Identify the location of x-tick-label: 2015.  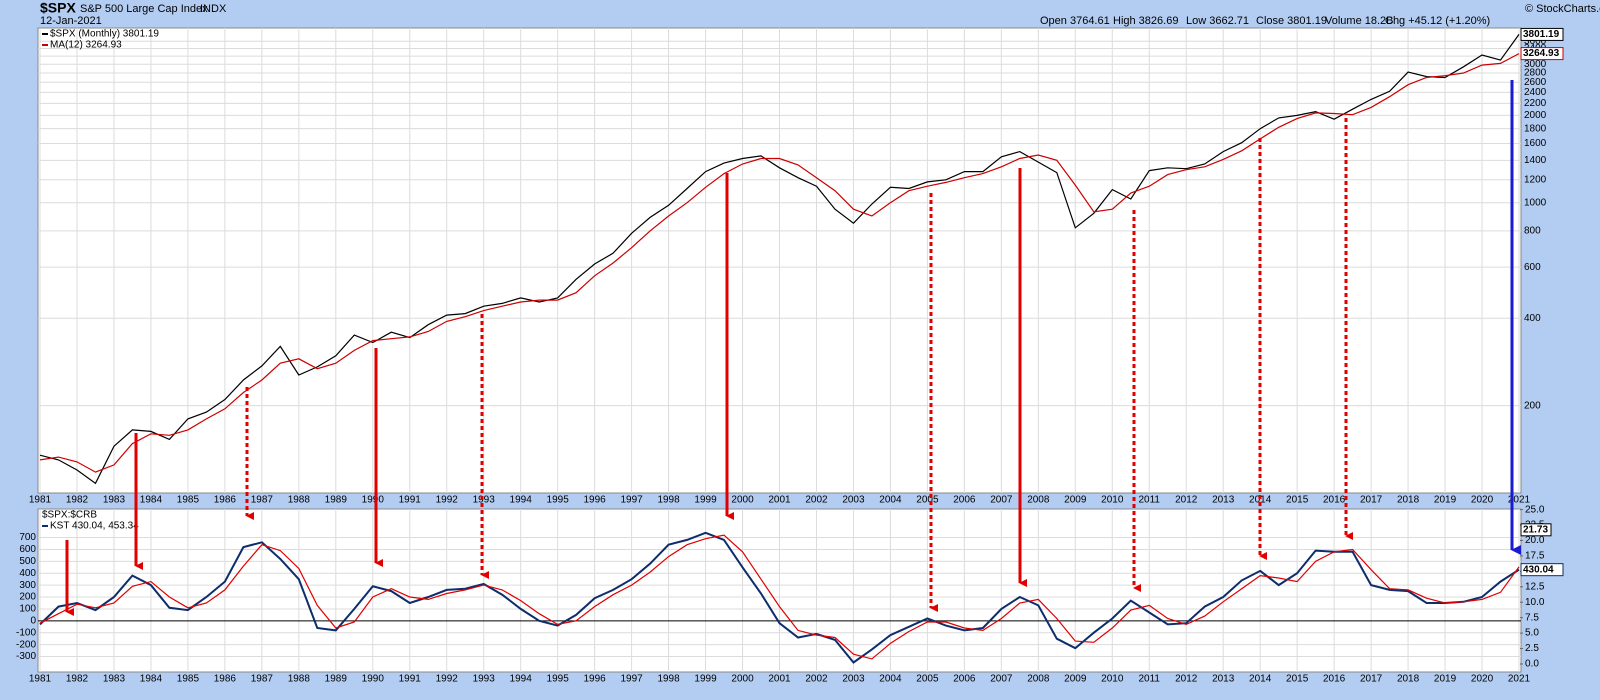
(1297, 500).